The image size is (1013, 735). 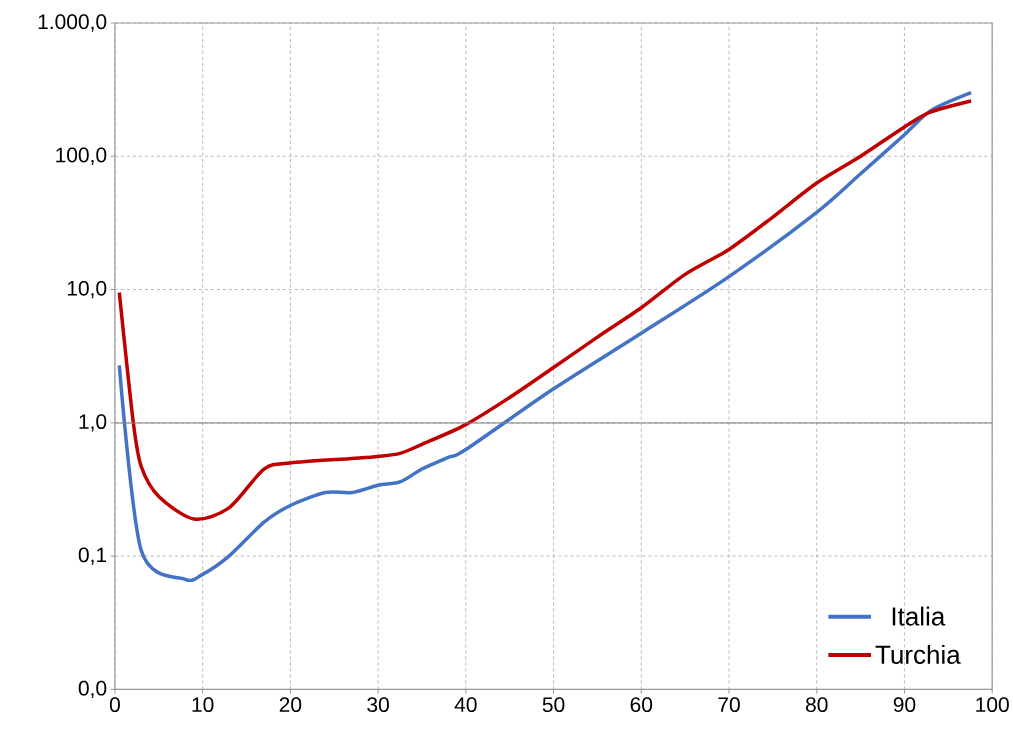 I want to click on y-tick-label: 0,0, so click(x=92, y=689).